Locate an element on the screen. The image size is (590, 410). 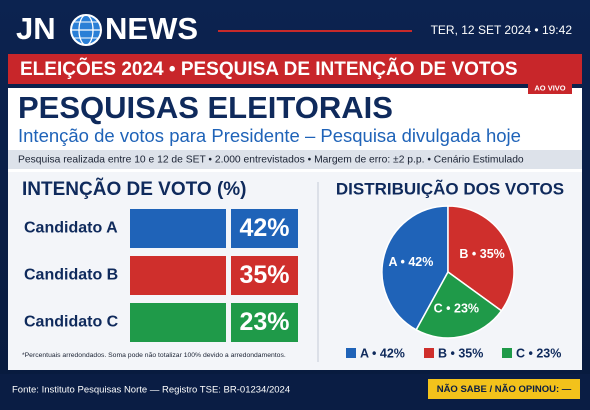
info-strip is located at coordinates (295, 159).